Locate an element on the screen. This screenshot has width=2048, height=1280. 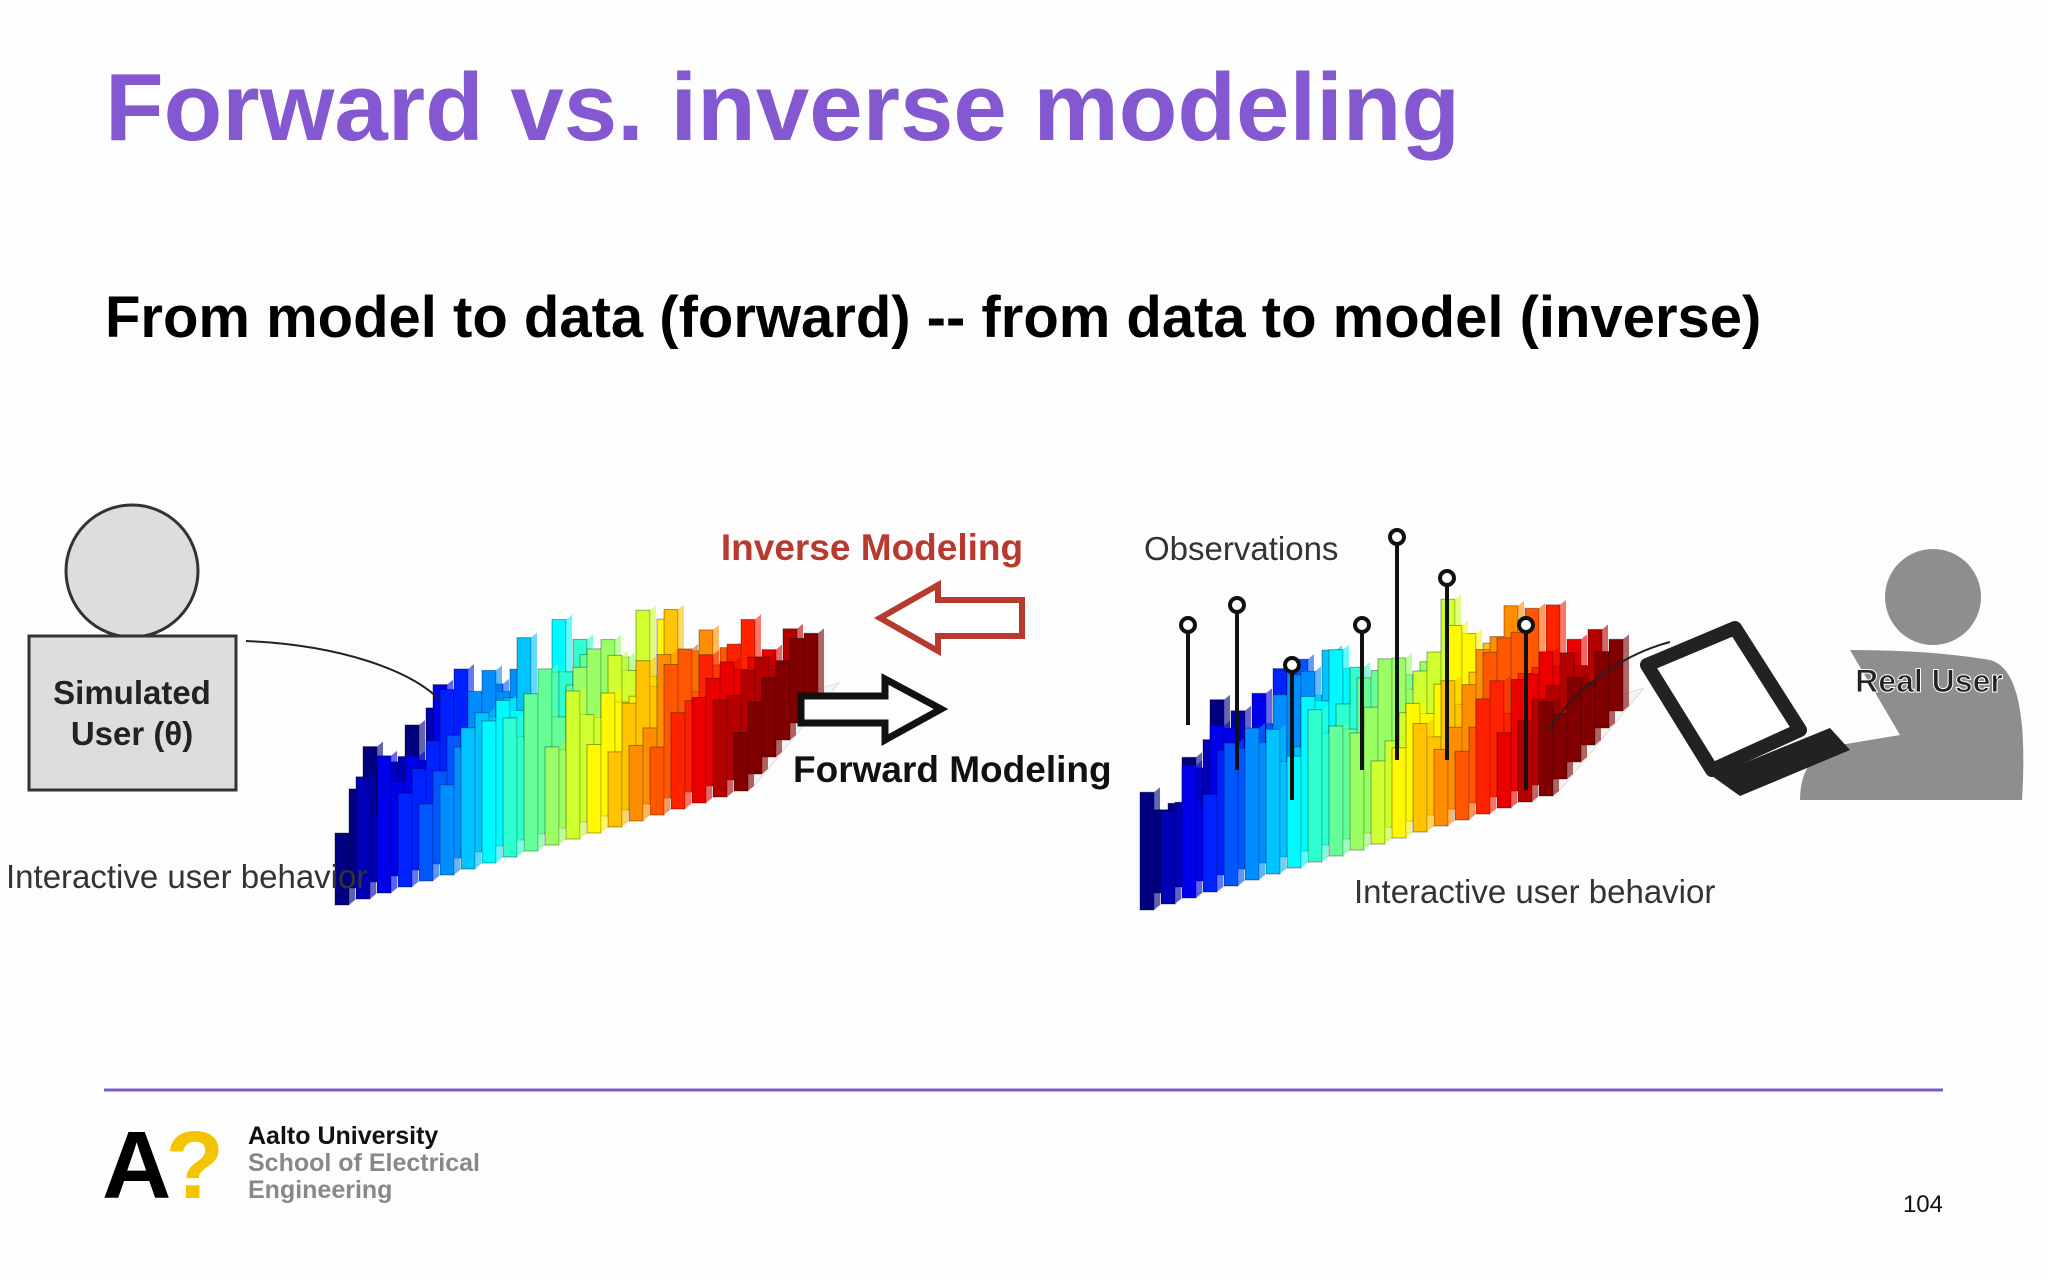
real-user-label: Real User is located at coordinates (1929, 681).